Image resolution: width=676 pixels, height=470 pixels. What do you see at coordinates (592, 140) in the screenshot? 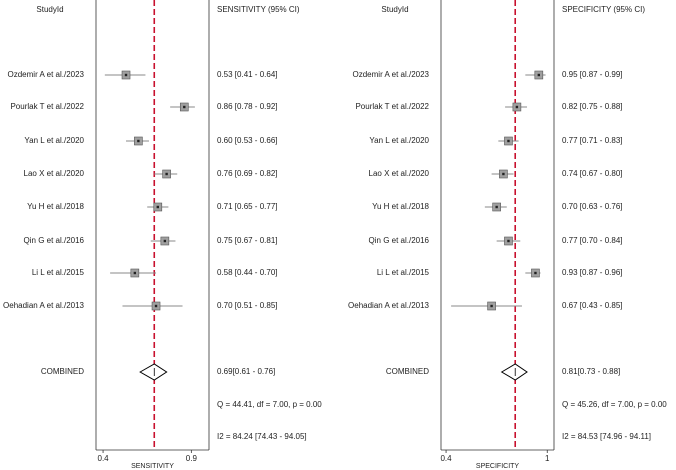
I see `value-label: 0.77 [0.71 - 0.83]` at bounding box center [592, 140].